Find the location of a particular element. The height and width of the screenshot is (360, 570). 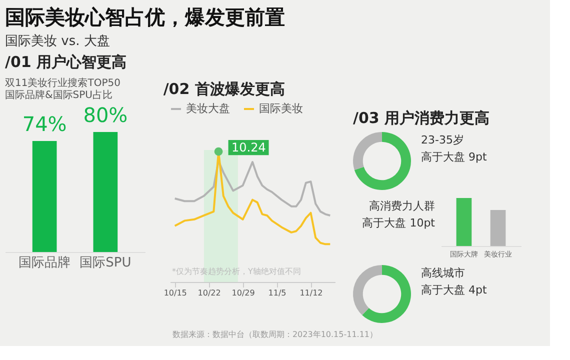

legend-label: 国际美妆 is located at coordinates (281, 108).